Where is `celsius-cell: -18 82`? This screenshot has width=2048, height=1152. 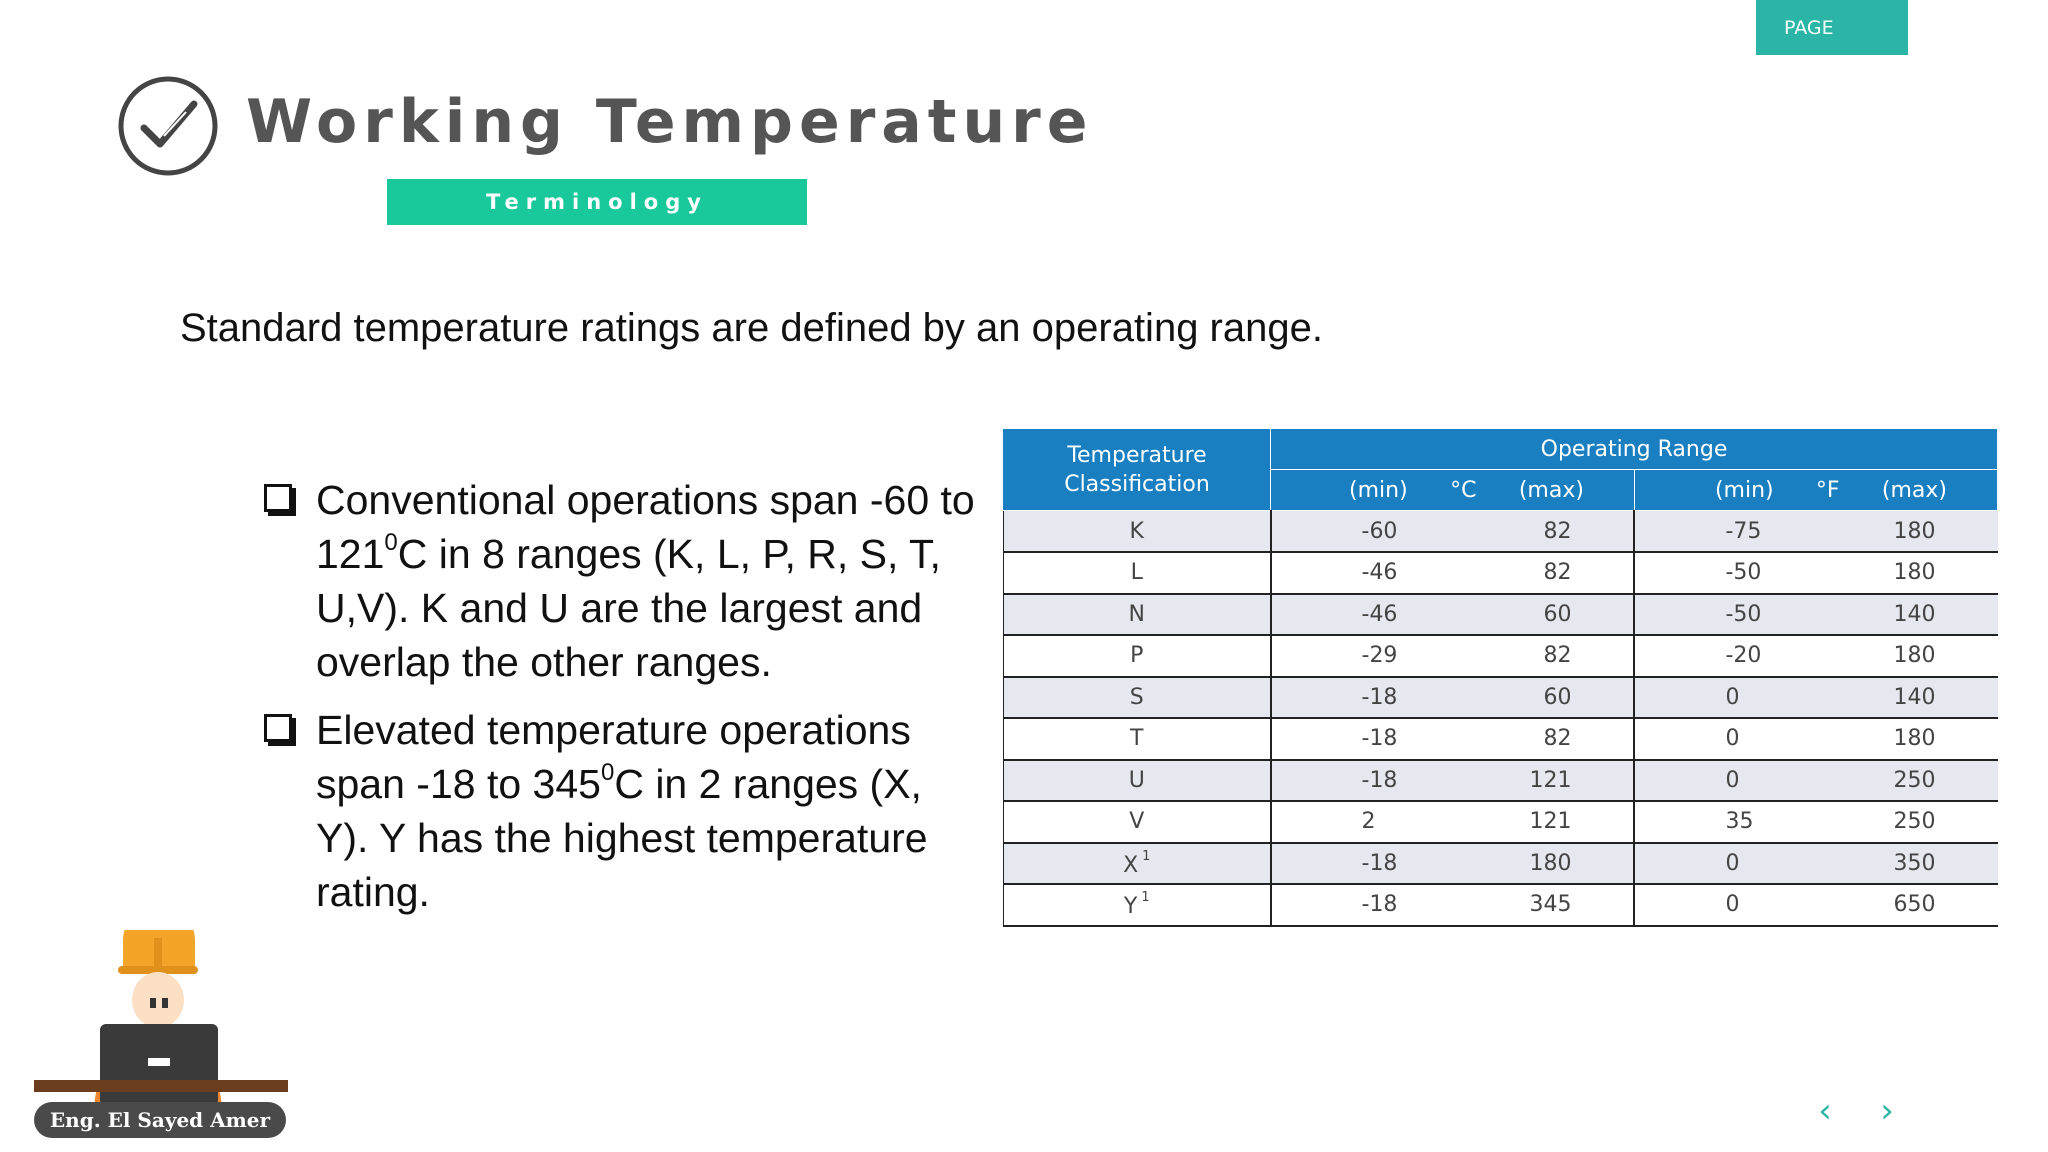 celsius-cell: -18 82 is located at coordinates (1452, 739).